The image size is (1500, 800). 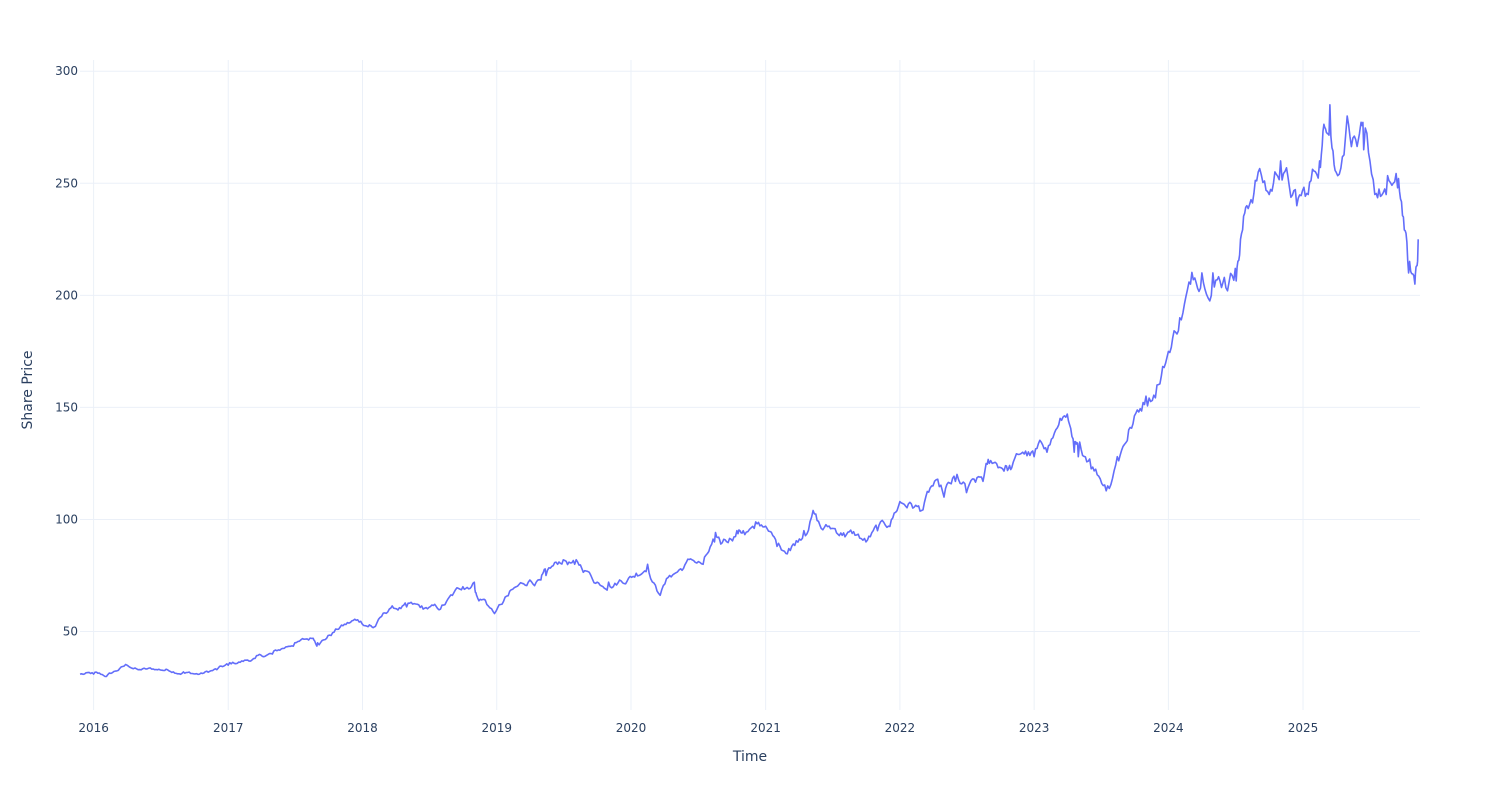 I want to click on y-tick-label: 100, so click(x=66, y=519).